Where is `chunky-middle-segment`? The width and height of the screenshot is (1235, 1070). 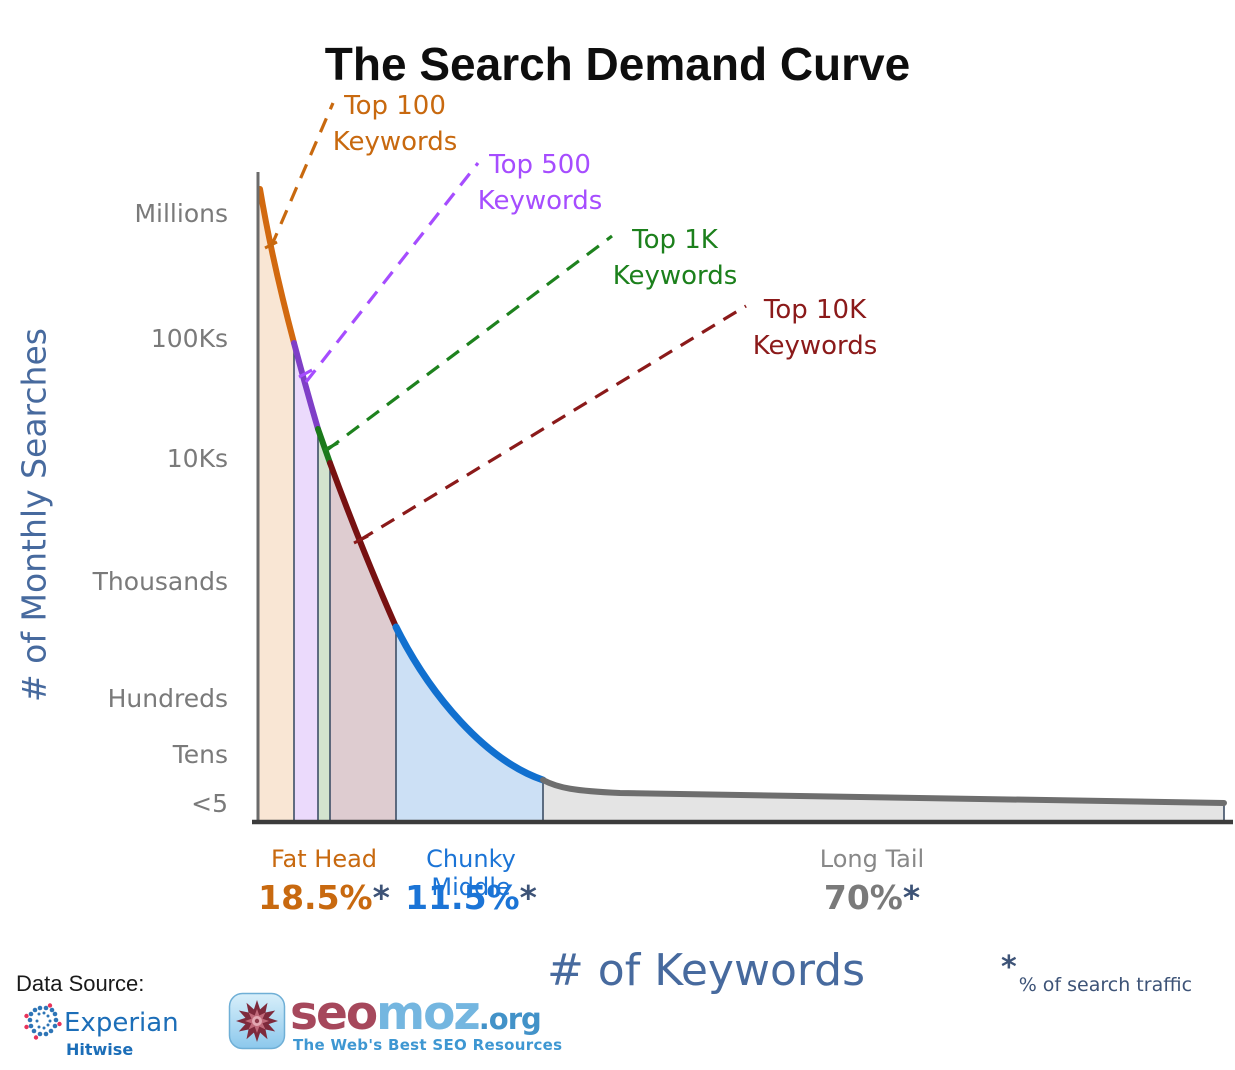
chunky-middle-segment is located at coordinates (469, 703).